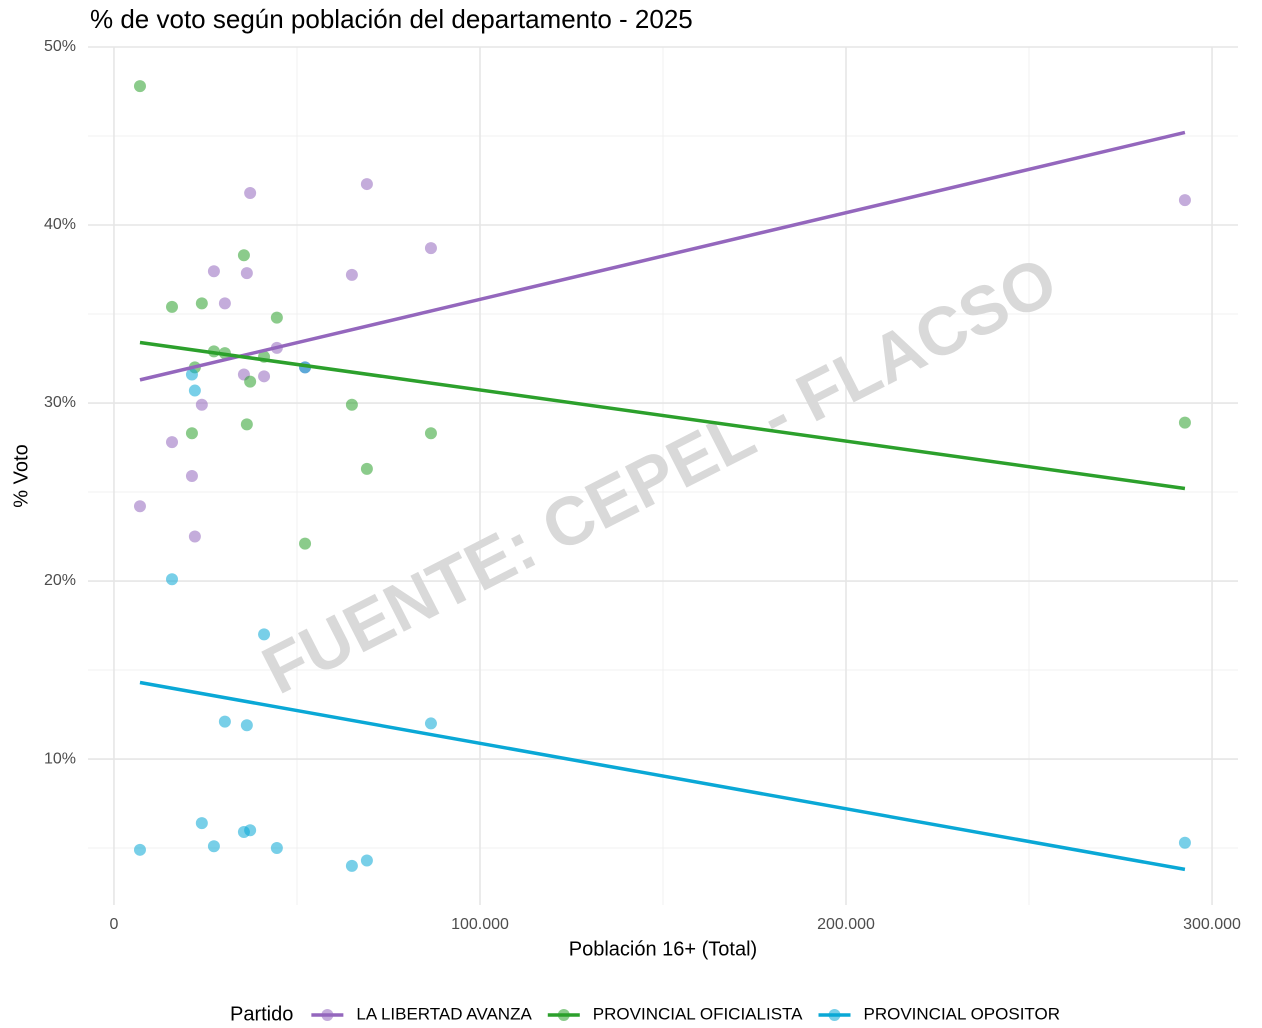 This screenshot has width=1262, height=1028. Describe the element at coordinates (60, 580) in the screenshot. I see `y-tick-label: 20%` at that location.